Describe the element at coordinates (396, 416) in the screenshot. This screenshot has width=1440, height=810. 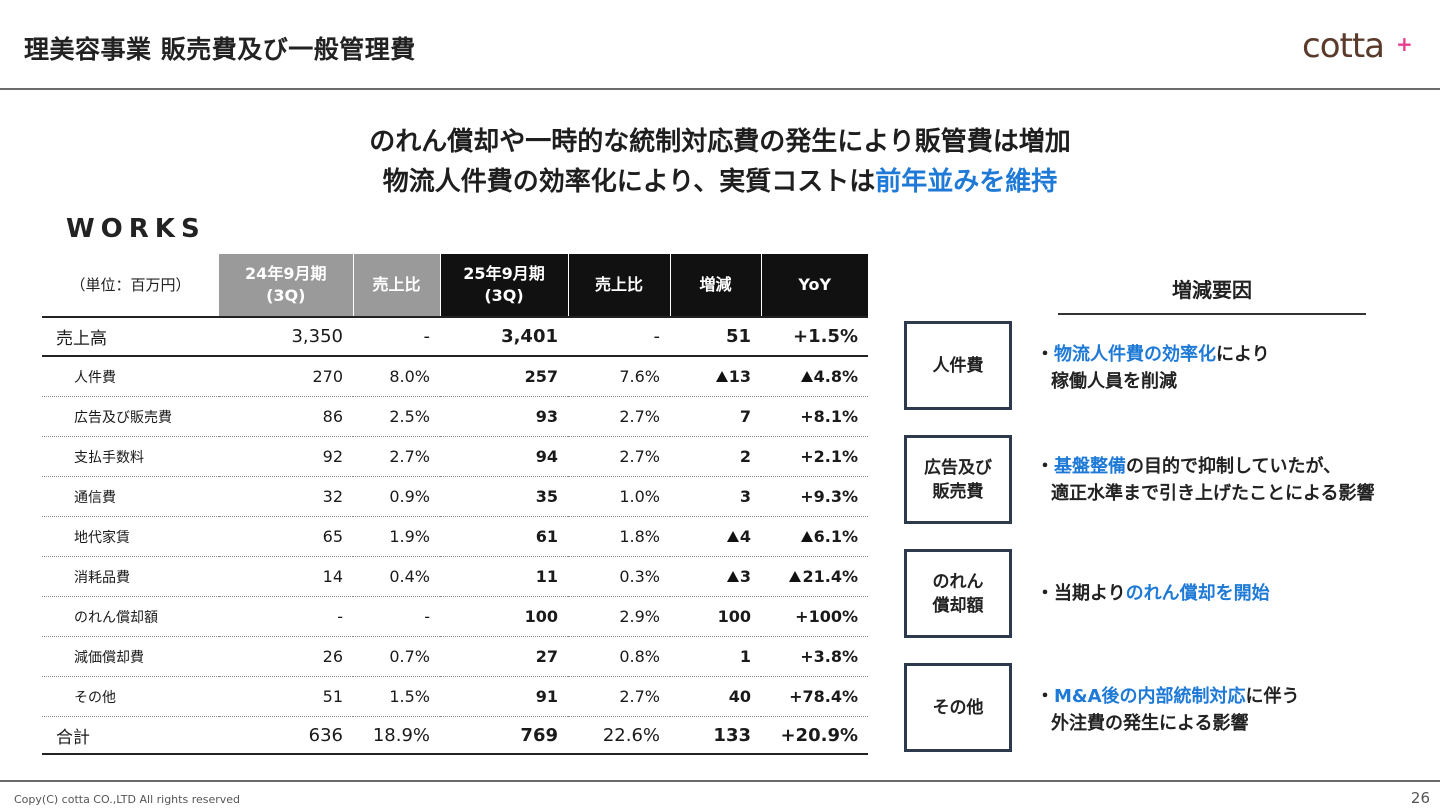
I see `cell-prev-ratio: 2.5%` at that location.